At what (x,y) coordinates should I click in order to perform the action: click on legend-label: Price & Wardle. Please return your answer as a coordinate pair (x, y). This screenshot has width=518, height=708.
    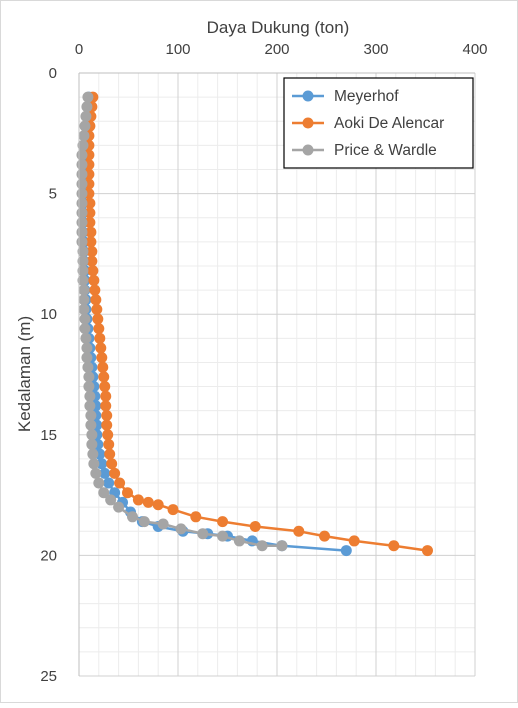
    Looking at the image, I should click on (385, 150).